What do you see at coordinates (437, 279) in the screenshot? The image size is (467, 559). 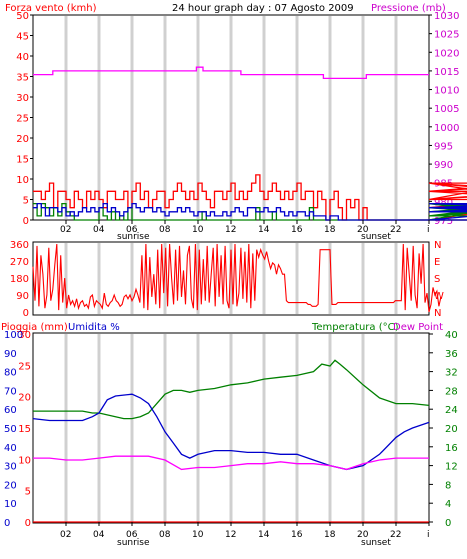 I see `compass-tick-label: S` at bounding box center [437, 279].